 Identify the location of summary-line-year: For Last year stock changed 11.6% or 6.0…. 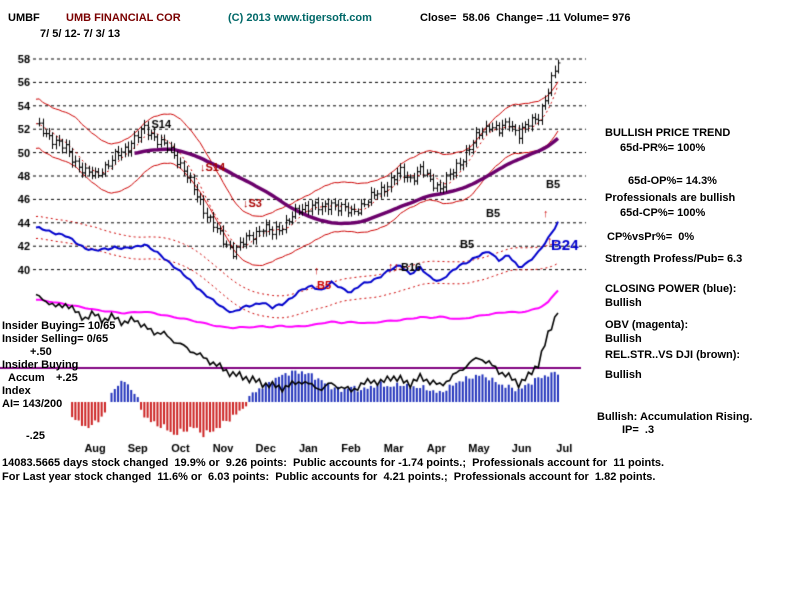
(329, 477).